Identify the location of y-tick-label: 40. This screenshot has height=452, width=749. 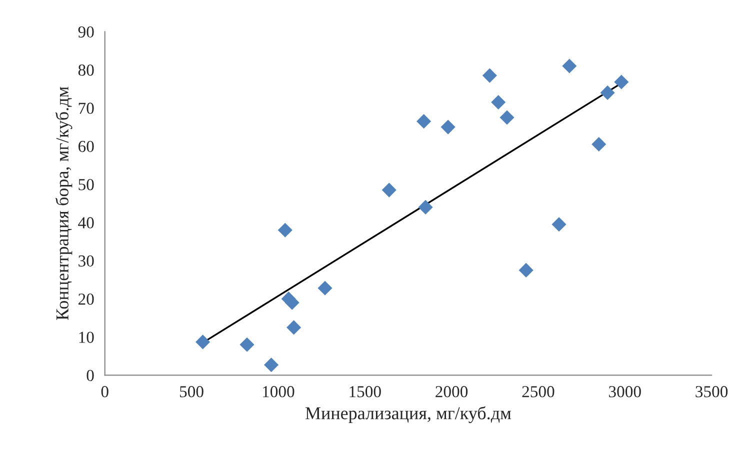
(86, 222).